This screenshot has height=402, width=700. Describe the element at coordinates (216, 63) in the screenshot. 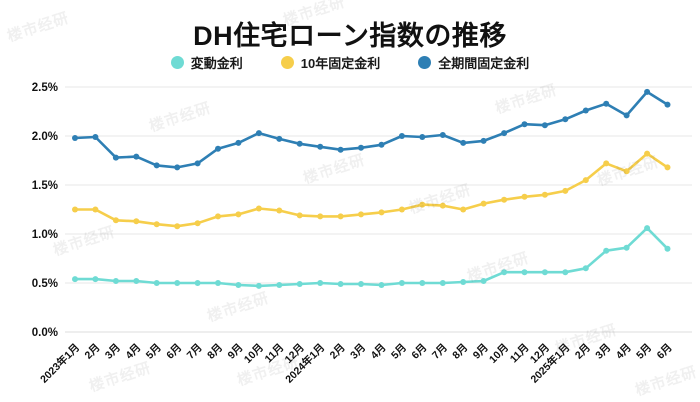

I see `legend-label: 変動金利` at that location.